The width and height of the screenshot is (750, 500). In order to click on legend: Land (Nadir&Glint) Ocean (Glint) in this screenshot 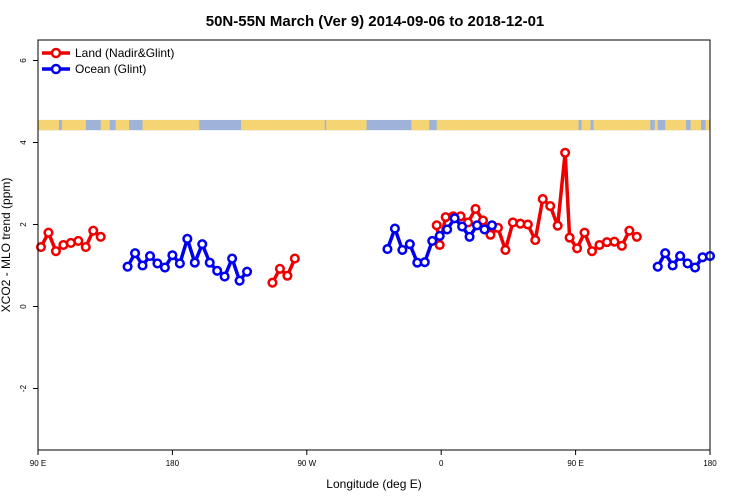, I will do `click(108, 61)`.